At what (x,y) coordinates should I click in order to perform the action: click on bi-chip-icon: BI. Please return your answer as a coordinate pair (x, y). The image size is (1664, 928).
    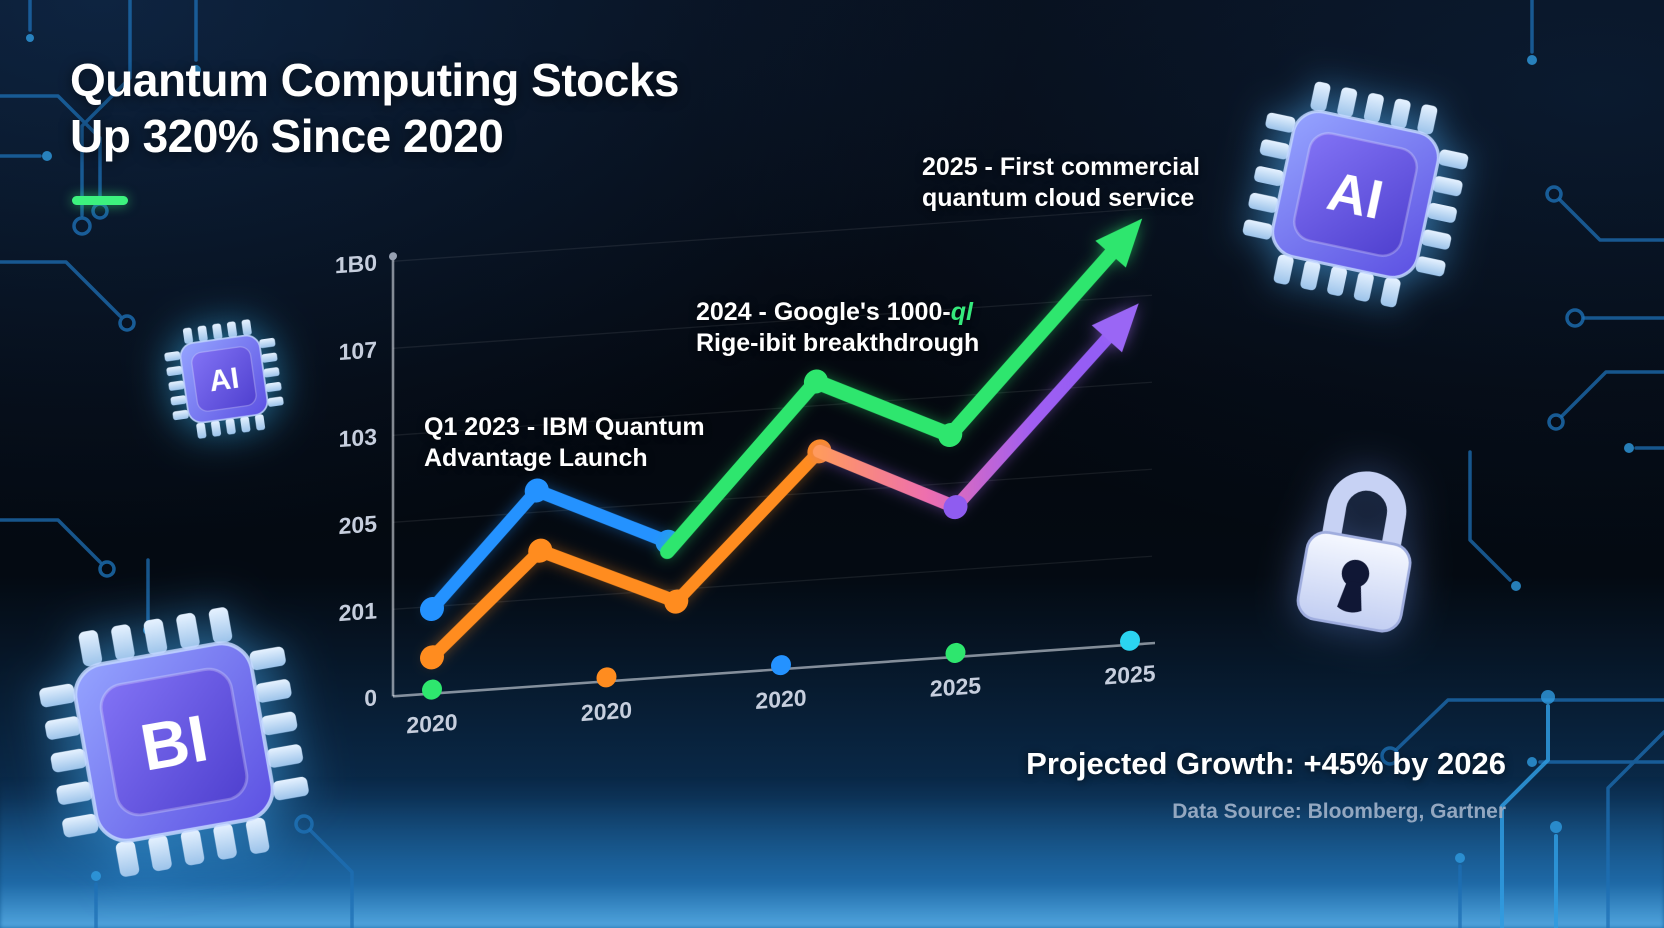
    Looking at the image, I should click on (173, 741).